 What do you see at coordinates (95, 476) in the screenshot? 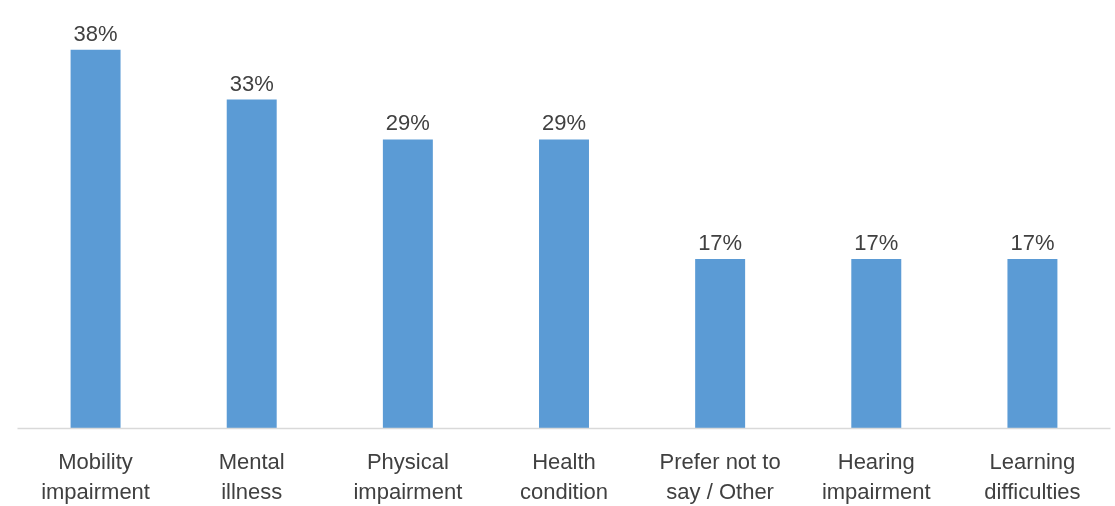
I see `x-tick-label: Mobility impairment` at bounding box center [95, 476].